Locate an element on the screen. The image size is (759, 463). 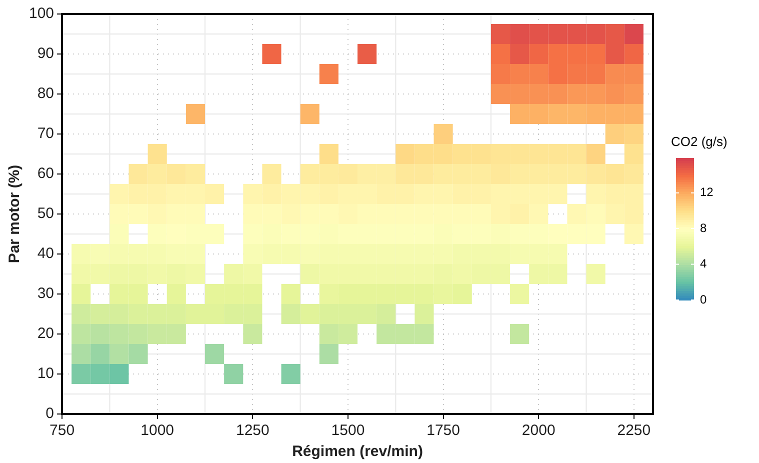
y-tick-label: 60 is located at coordinates (45, 173).